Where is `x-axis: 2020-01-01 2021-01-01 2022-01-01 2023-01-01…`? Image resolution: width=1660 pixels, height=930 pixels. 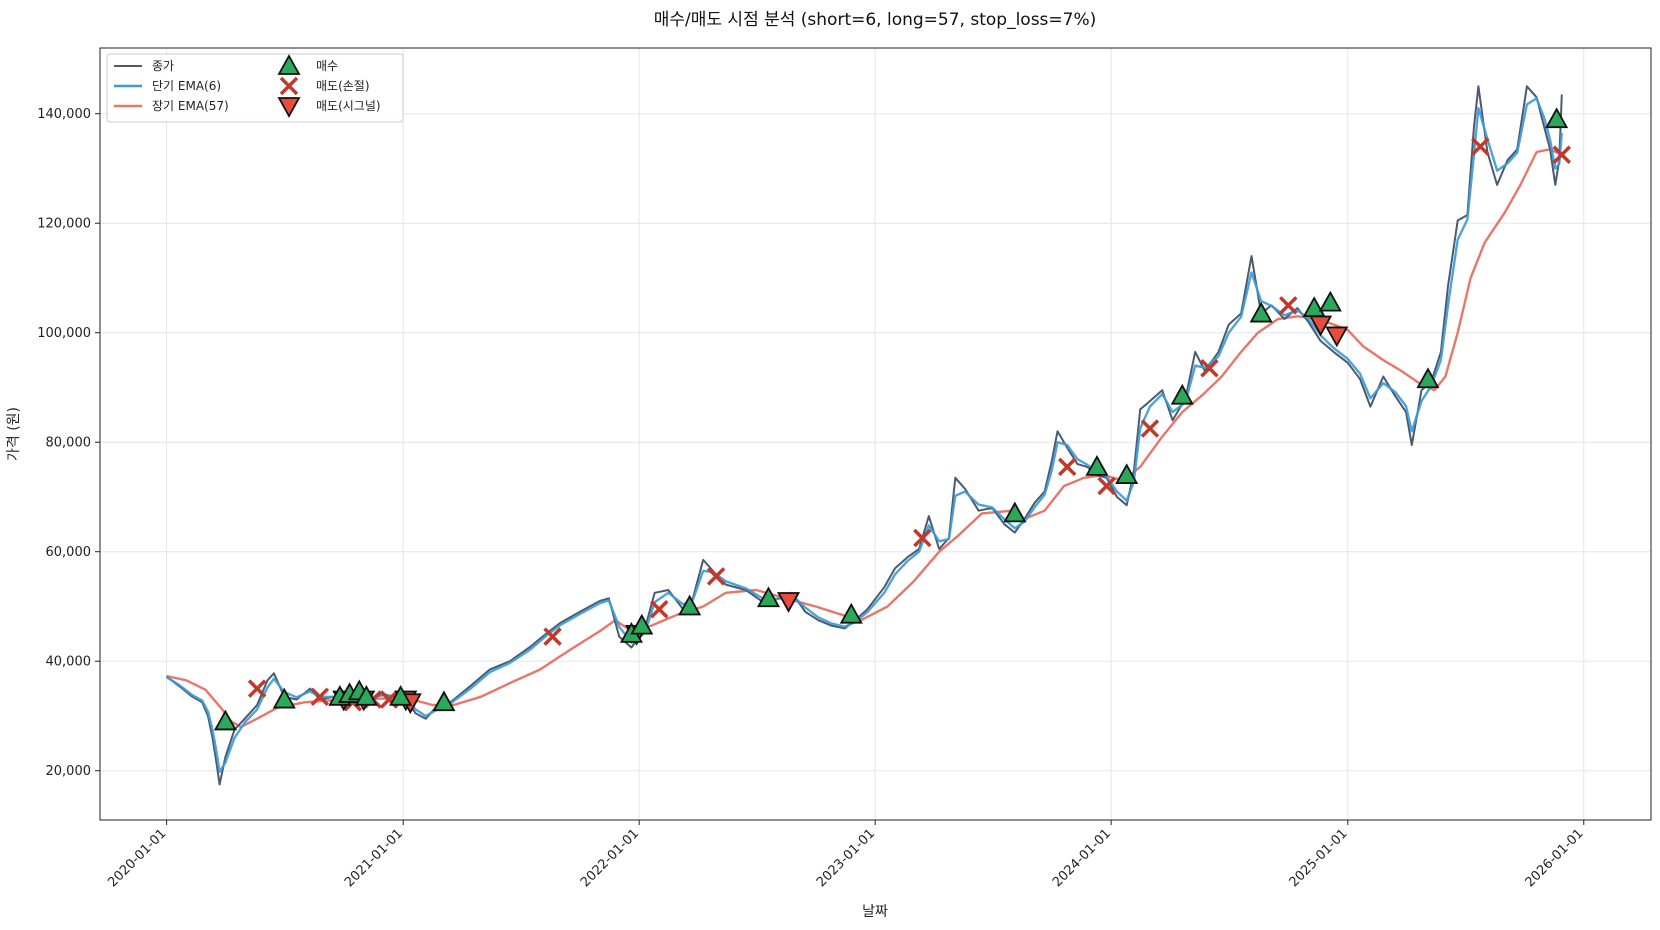 x-axis: 2020-01-01 2021-01-01 2022-01-01 2023-01-01… is located at coordinates (846, 855).